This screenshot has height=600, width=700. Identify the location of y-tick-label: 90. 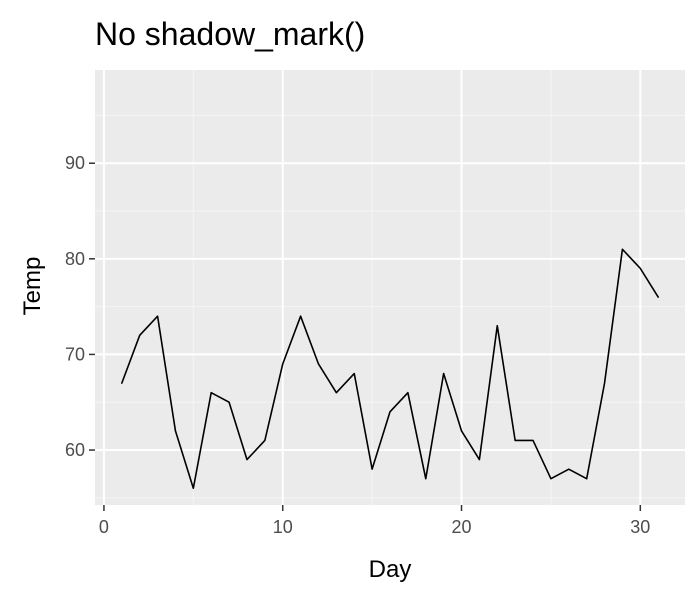
(75, 163).